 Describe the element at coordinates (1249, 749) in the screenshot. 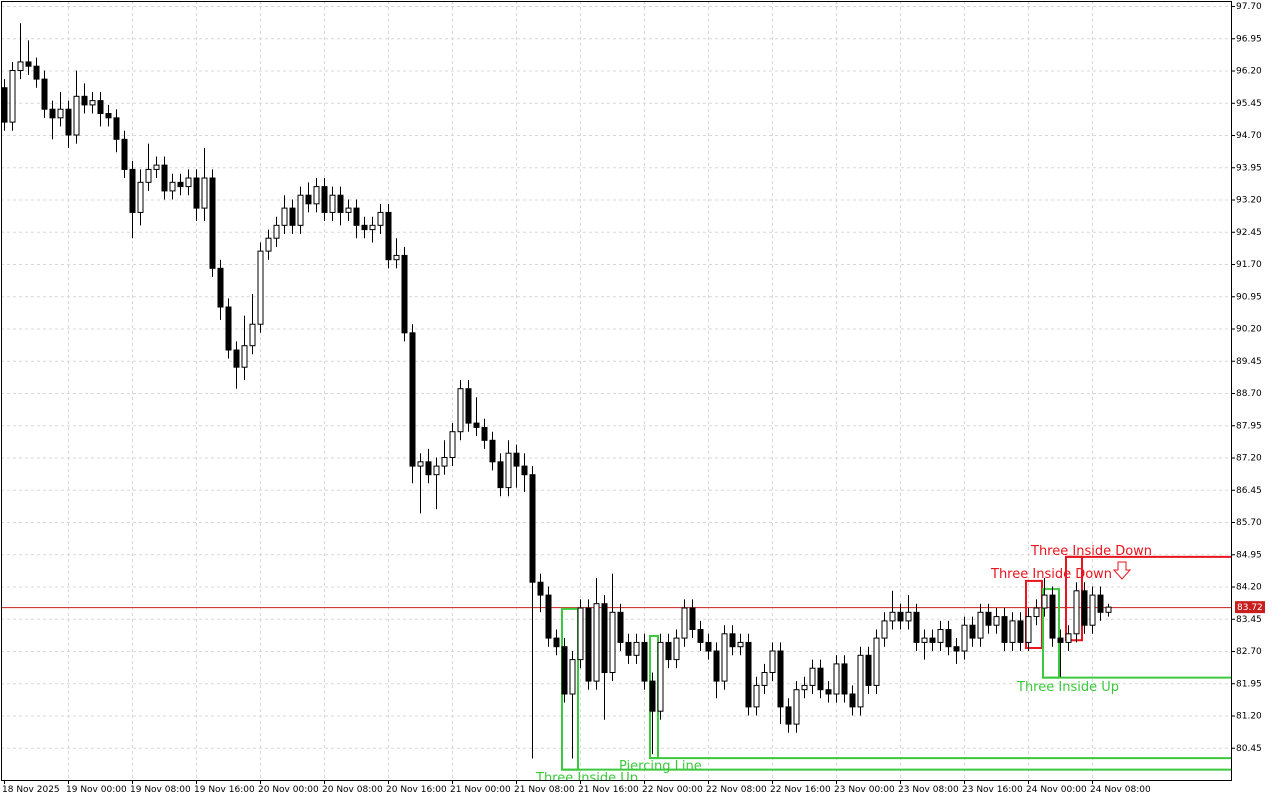

I see `y-tick-label: 80.45` at that location.